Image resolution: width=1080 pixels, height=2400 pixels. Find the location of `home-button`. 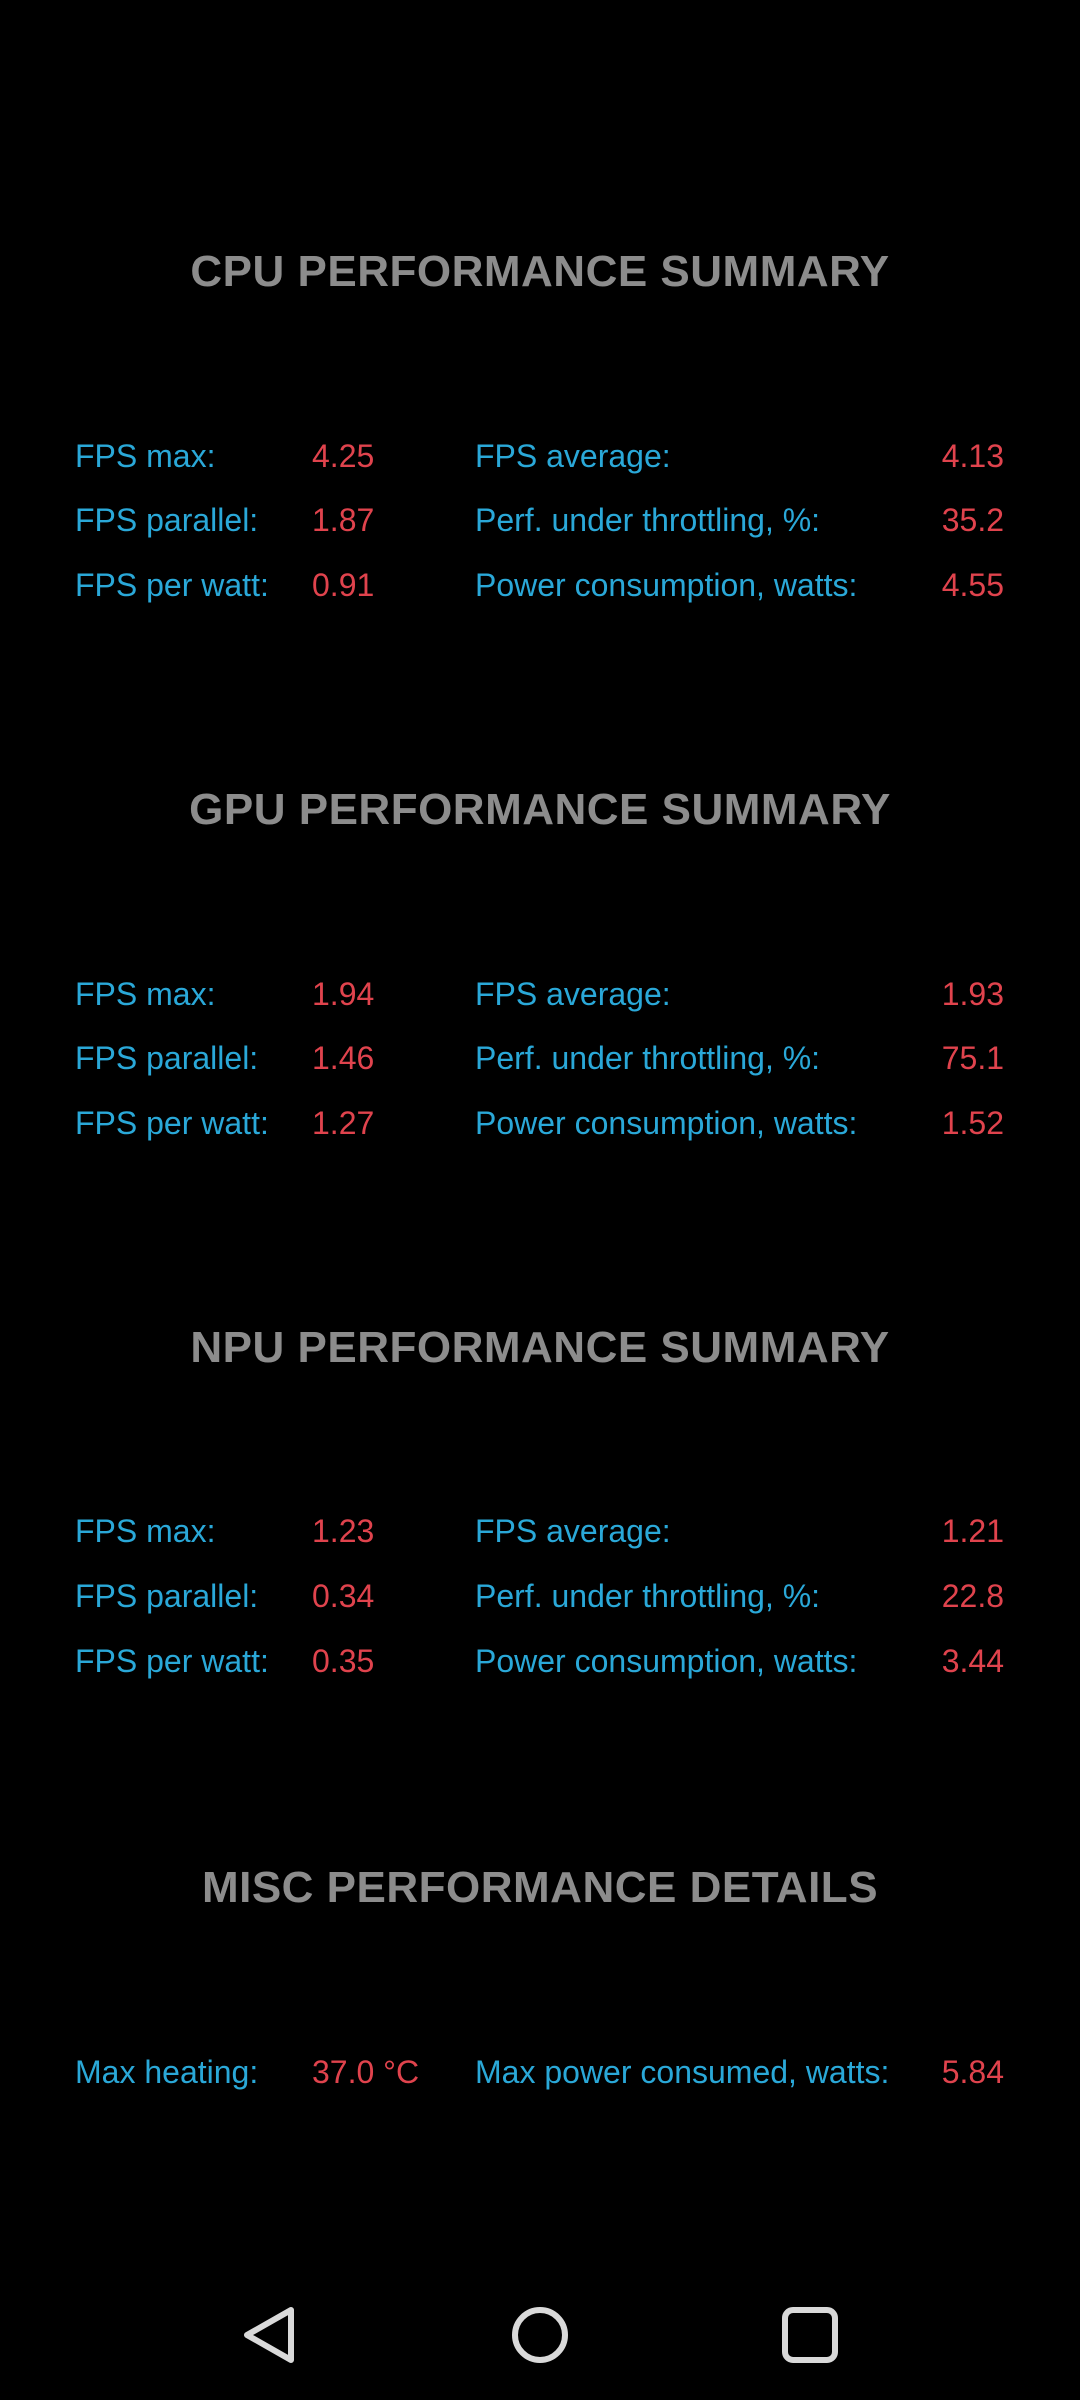

home-button is located at coordinates (540, 2335).